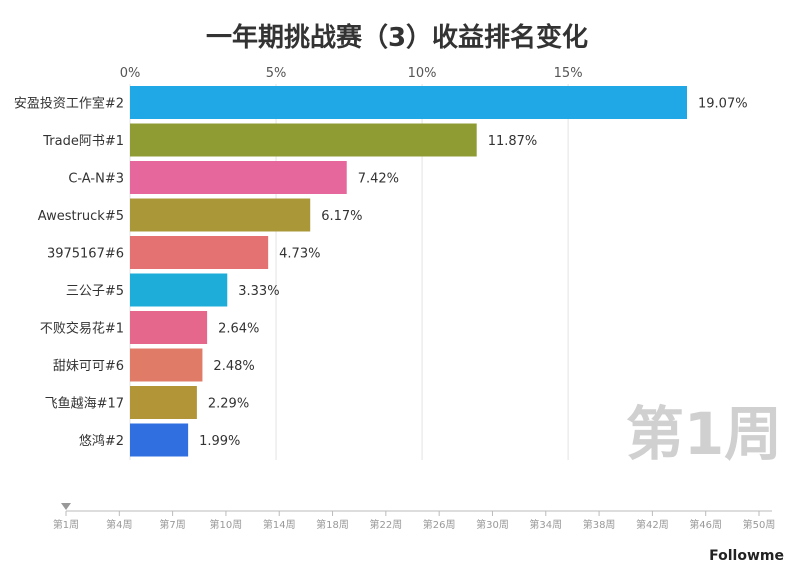 The image size is (794, 575). Describe the element at coordinates (172, 524) in the screenshot. I see `timeline-label: 第7周` at that location.